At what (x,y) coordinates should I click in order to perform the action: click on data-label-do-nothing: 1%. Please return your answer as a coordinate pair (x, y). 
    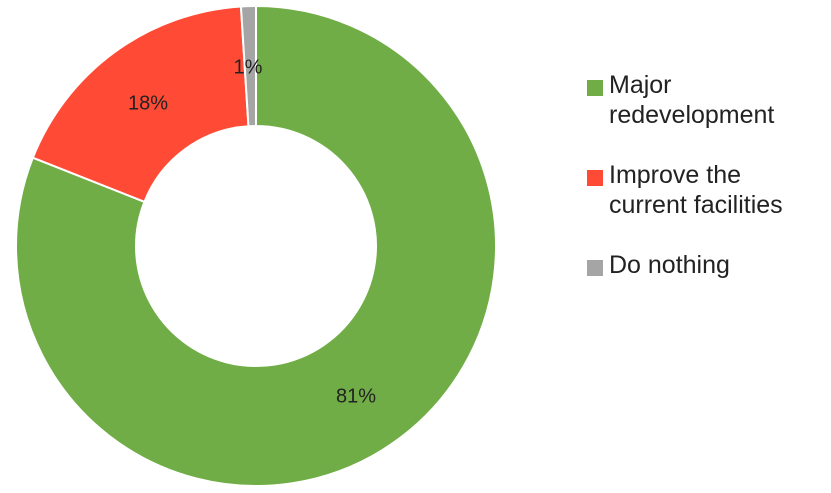
    Looking at the image, I should click on (248, 67).